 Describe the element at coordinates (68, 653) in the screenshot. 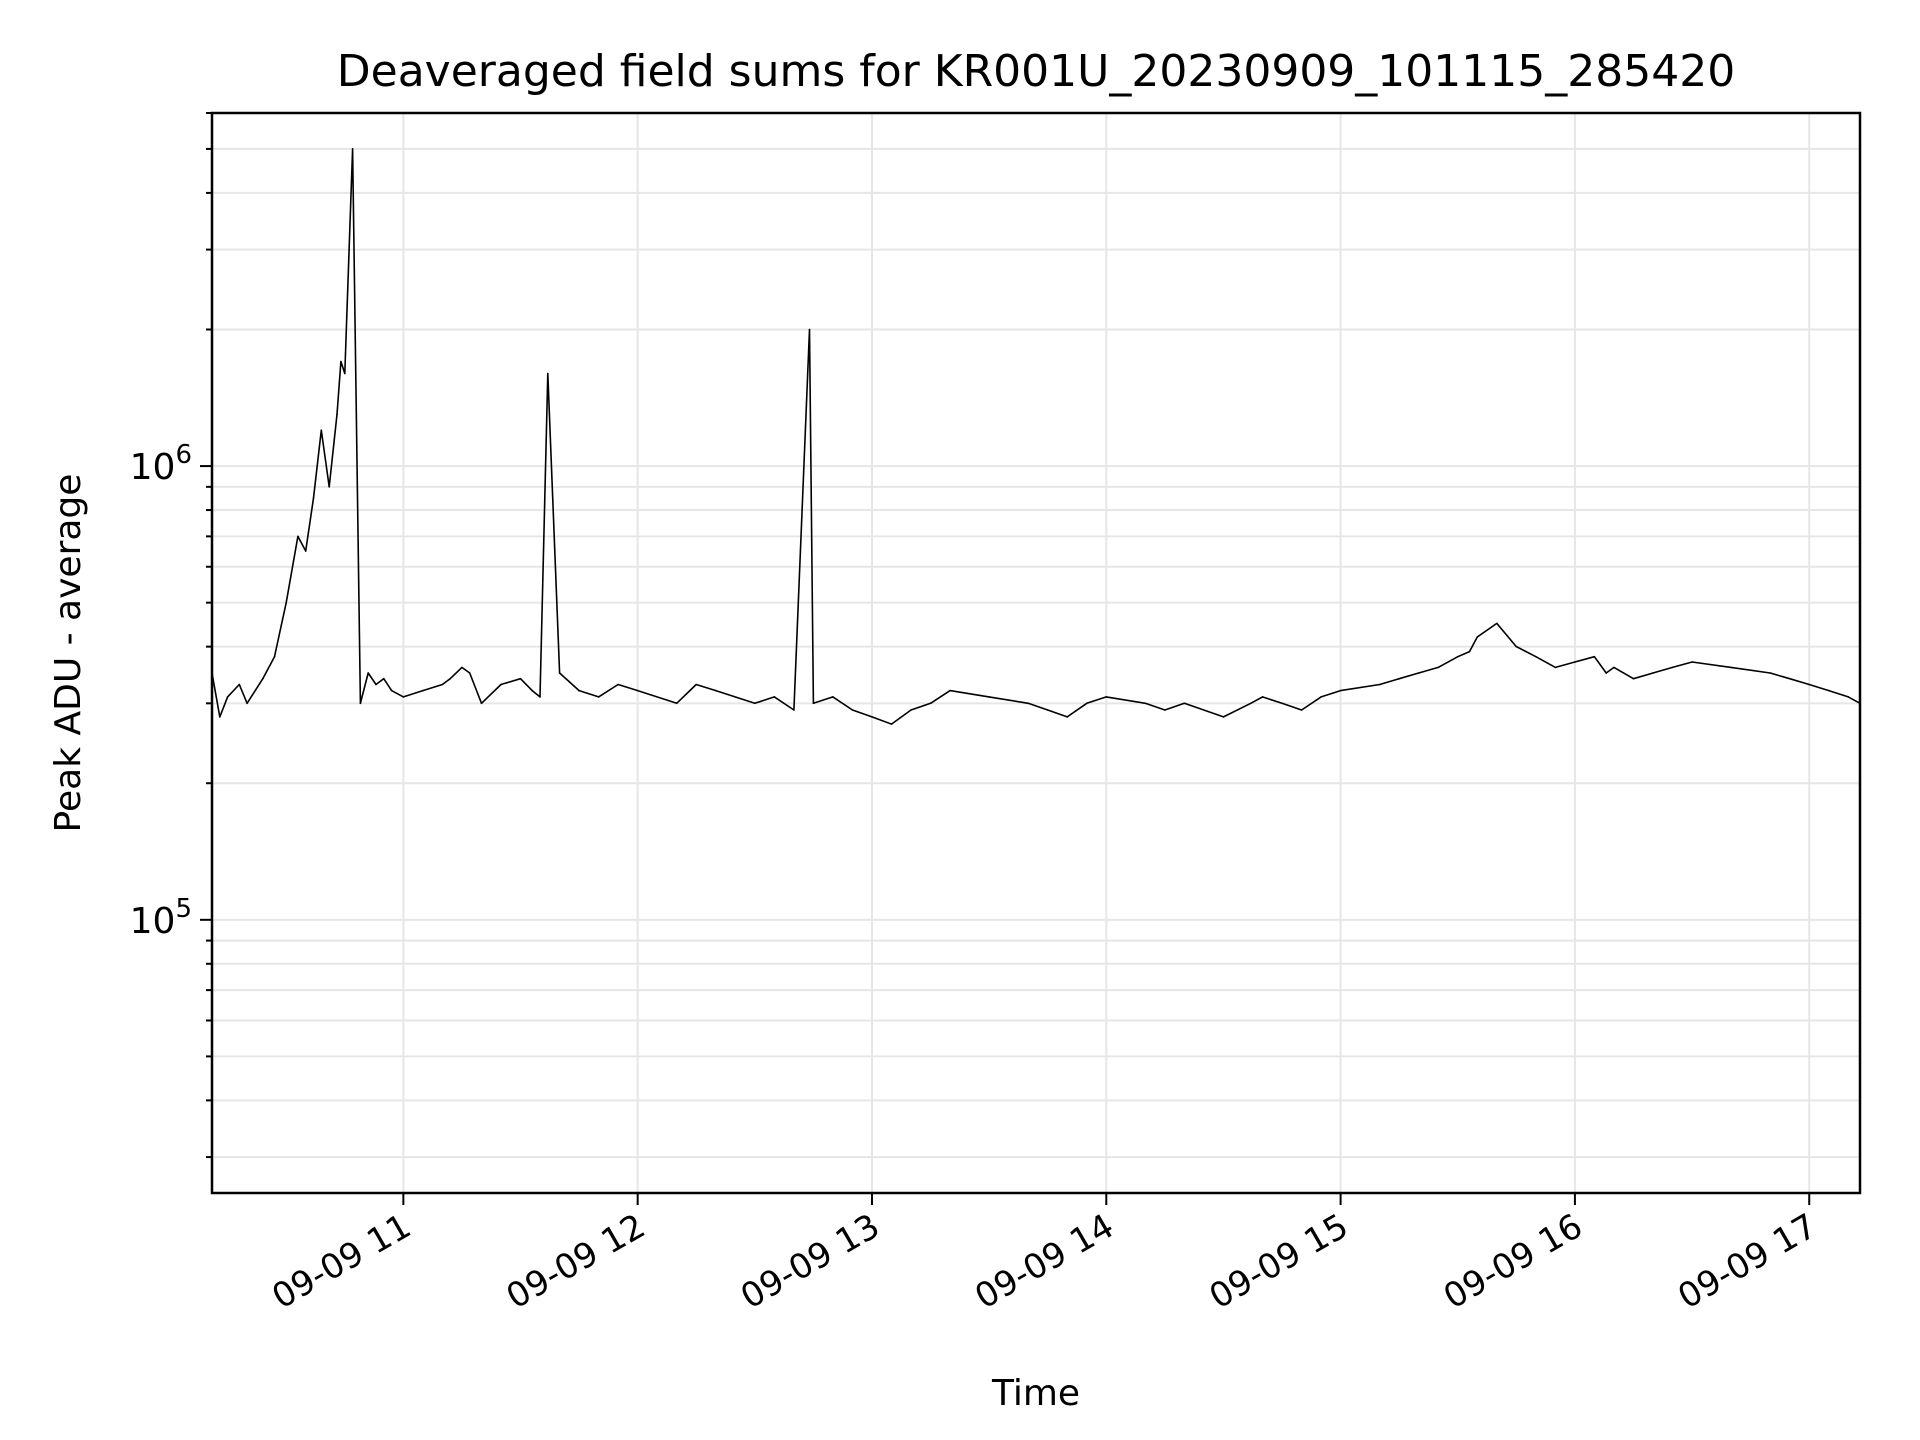

I see `y-axis-label: Peak ADU - average` at that location.